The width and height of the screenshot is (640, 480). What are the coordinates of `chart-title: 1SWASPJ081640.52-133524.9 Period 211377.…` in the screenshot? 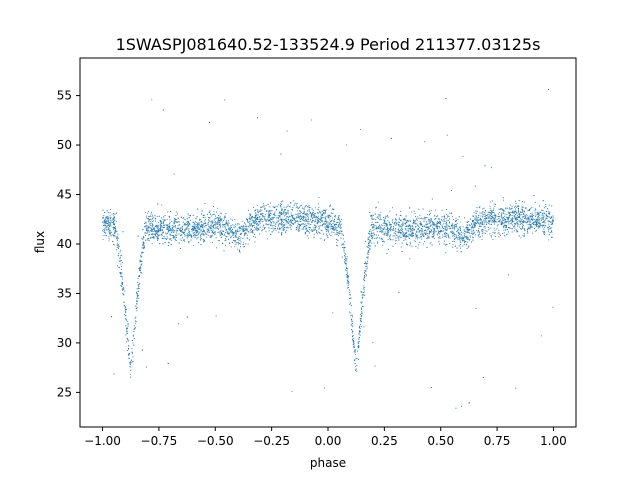 It's located at (328, 44).